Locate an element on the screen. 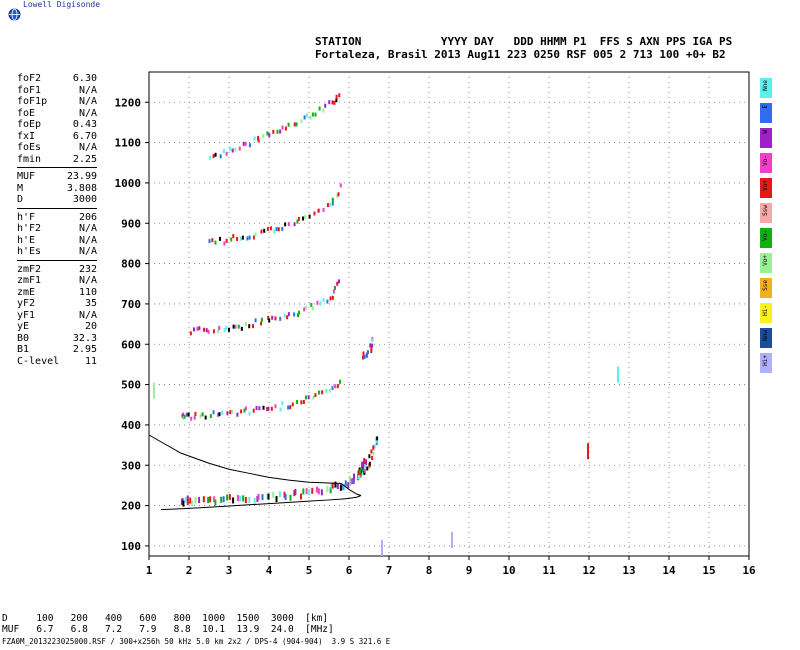 The width and height of the screenshot is (800, 650). param-row-muf: MUF 23.99 is located at coordinates (57, 177).